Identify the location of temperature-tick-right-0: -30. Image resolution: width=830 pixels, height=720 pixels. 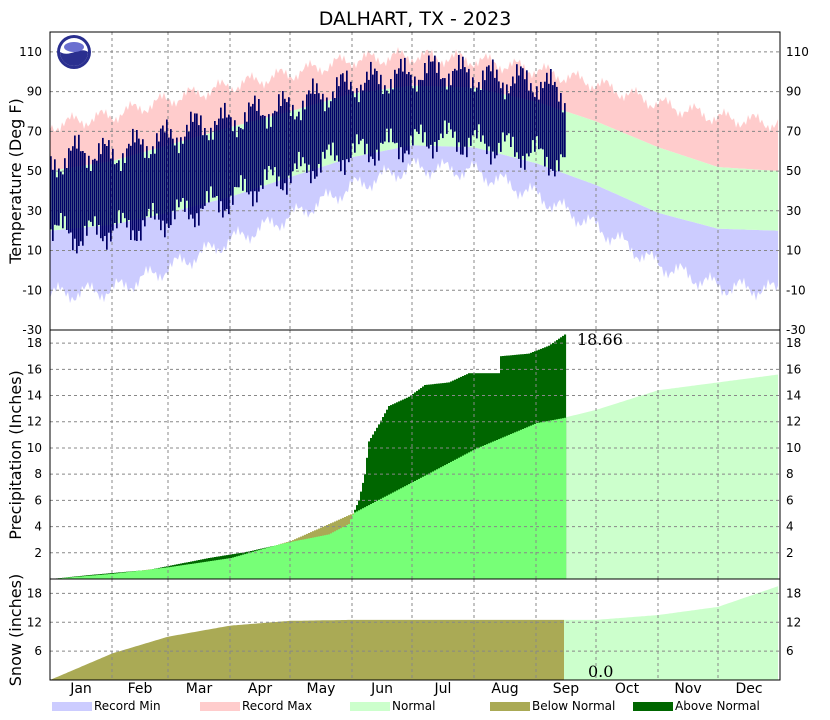
(796, 330).